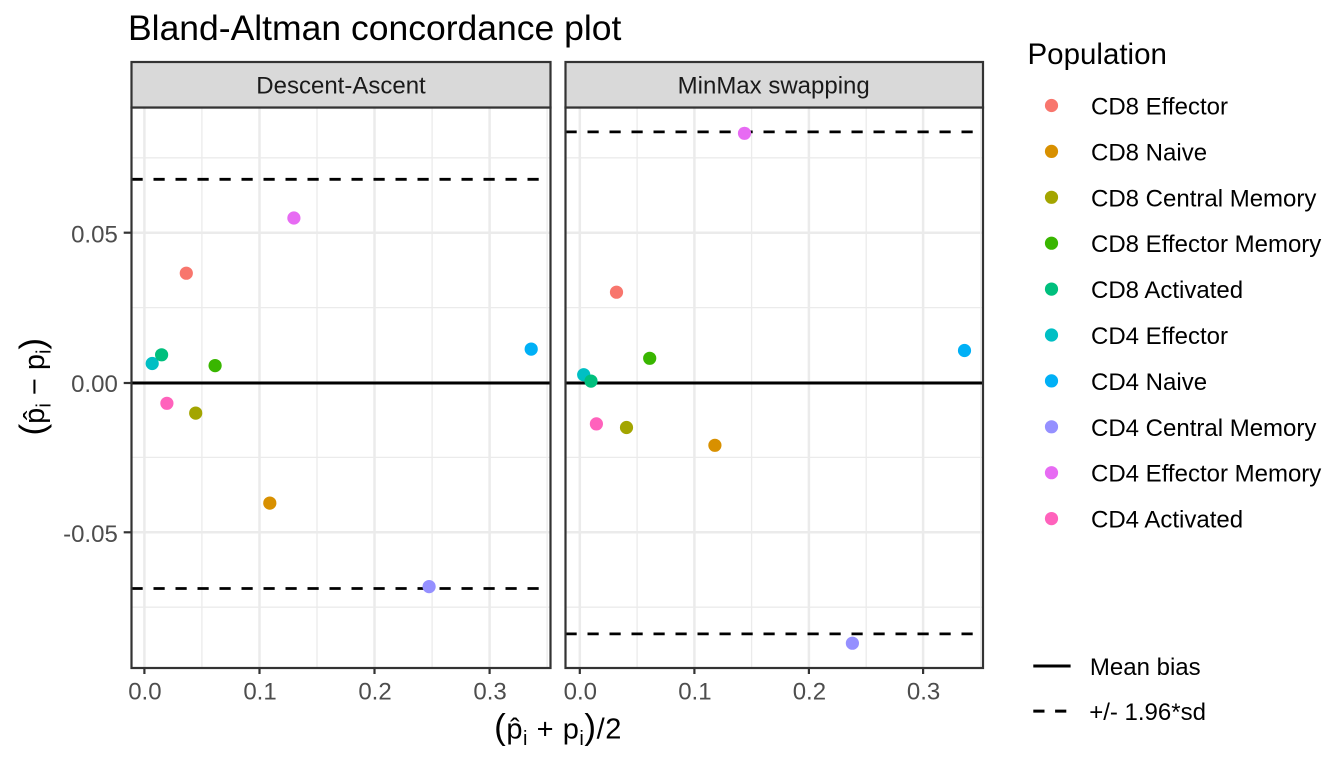  Describe the element at coordinates (34, 387) in the screenshot. I see `svg-text: (p̂i − pi)` at that location.